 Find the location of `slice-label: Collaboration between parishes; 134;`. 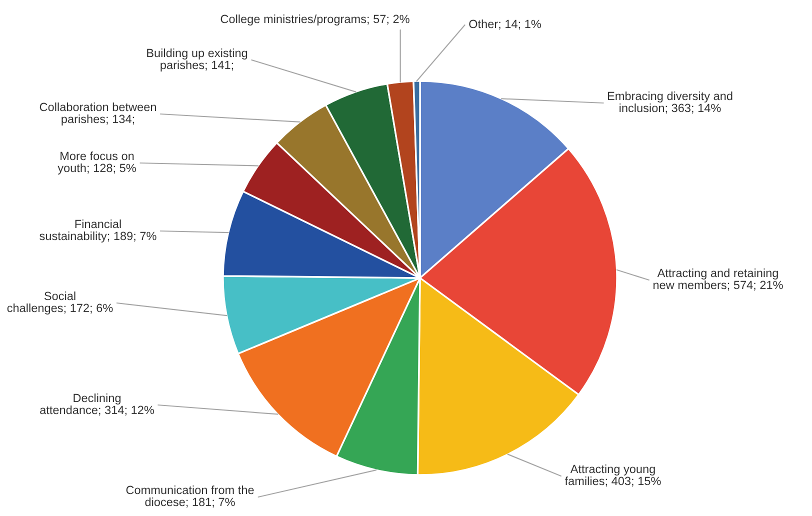

slice-label: Collaboration between parishes; 134; is located at coordinates (98, 114).